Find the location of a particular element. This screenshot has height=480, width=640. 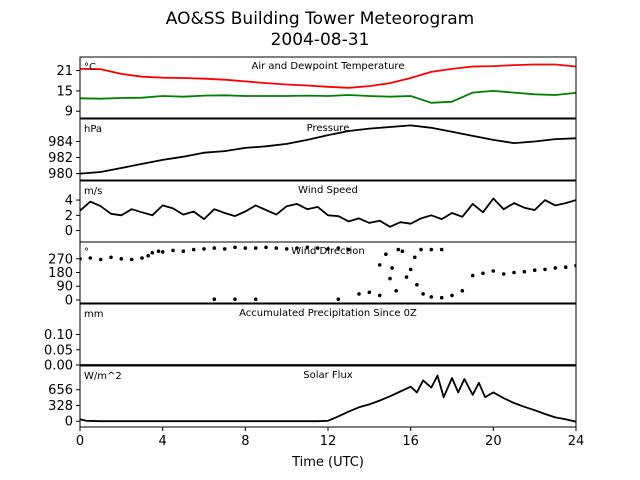

y-tick-label: 21 is located at coordinates (64, 71).